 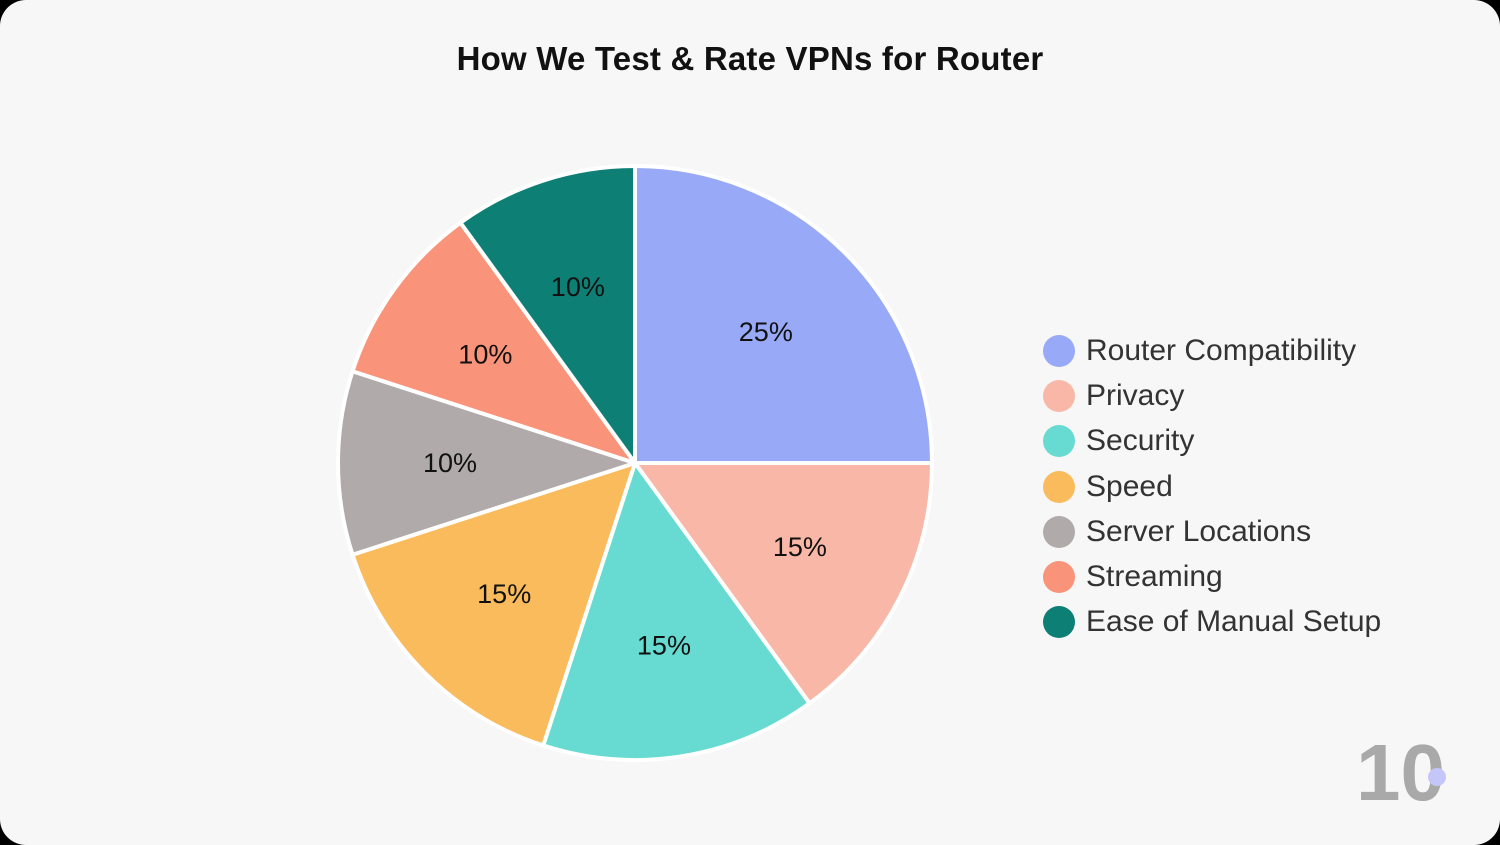 I want to click on legend-label: Privacy, so click(x=1135, y=395).